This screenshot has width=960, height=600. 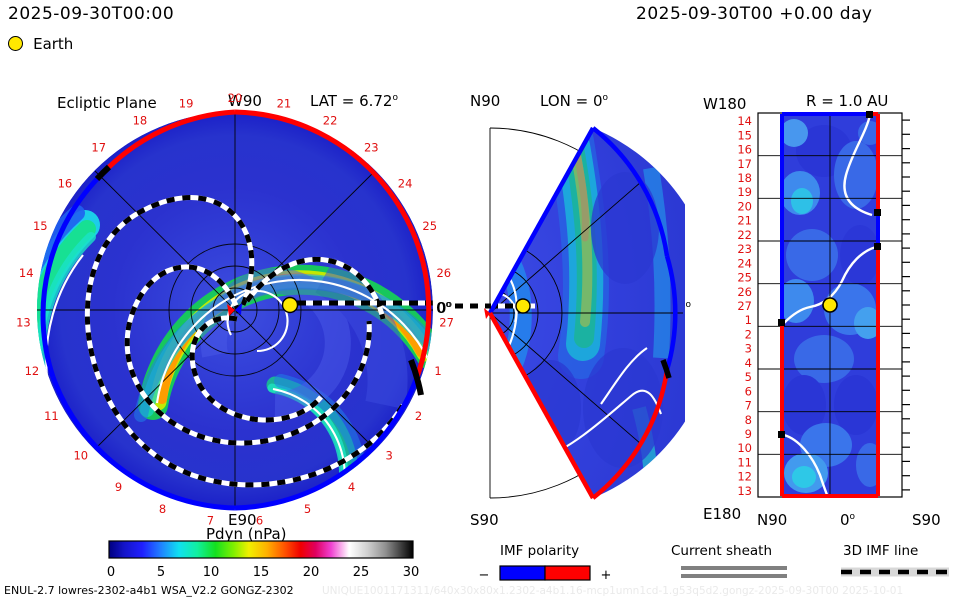 I want to click on ecliptic-tick-11: 11, so click(x=51, y=416).